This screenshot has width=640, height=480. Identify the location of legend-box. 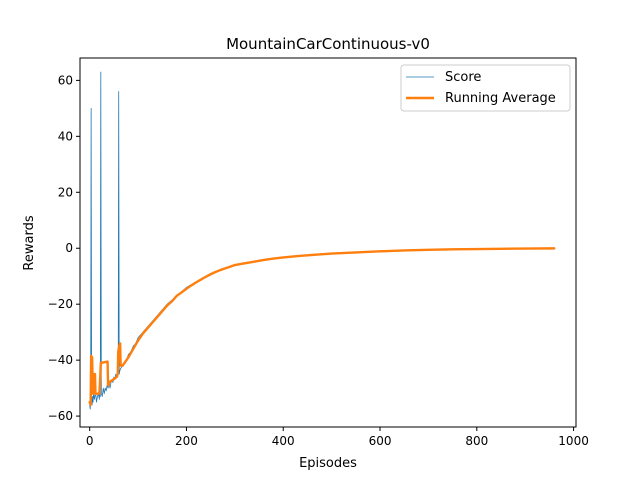
(485, 88).